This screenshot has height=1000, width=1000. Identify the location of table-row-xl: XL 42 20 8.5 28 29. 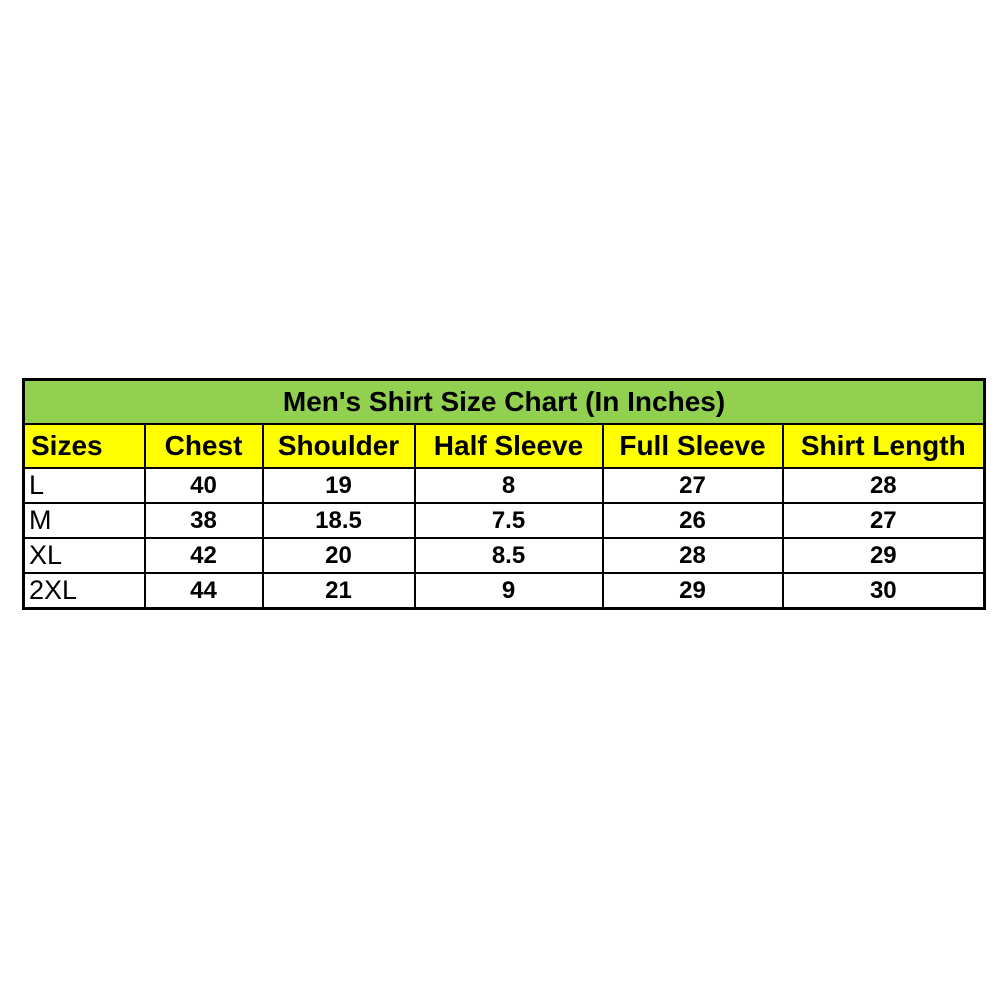
(504, 555).